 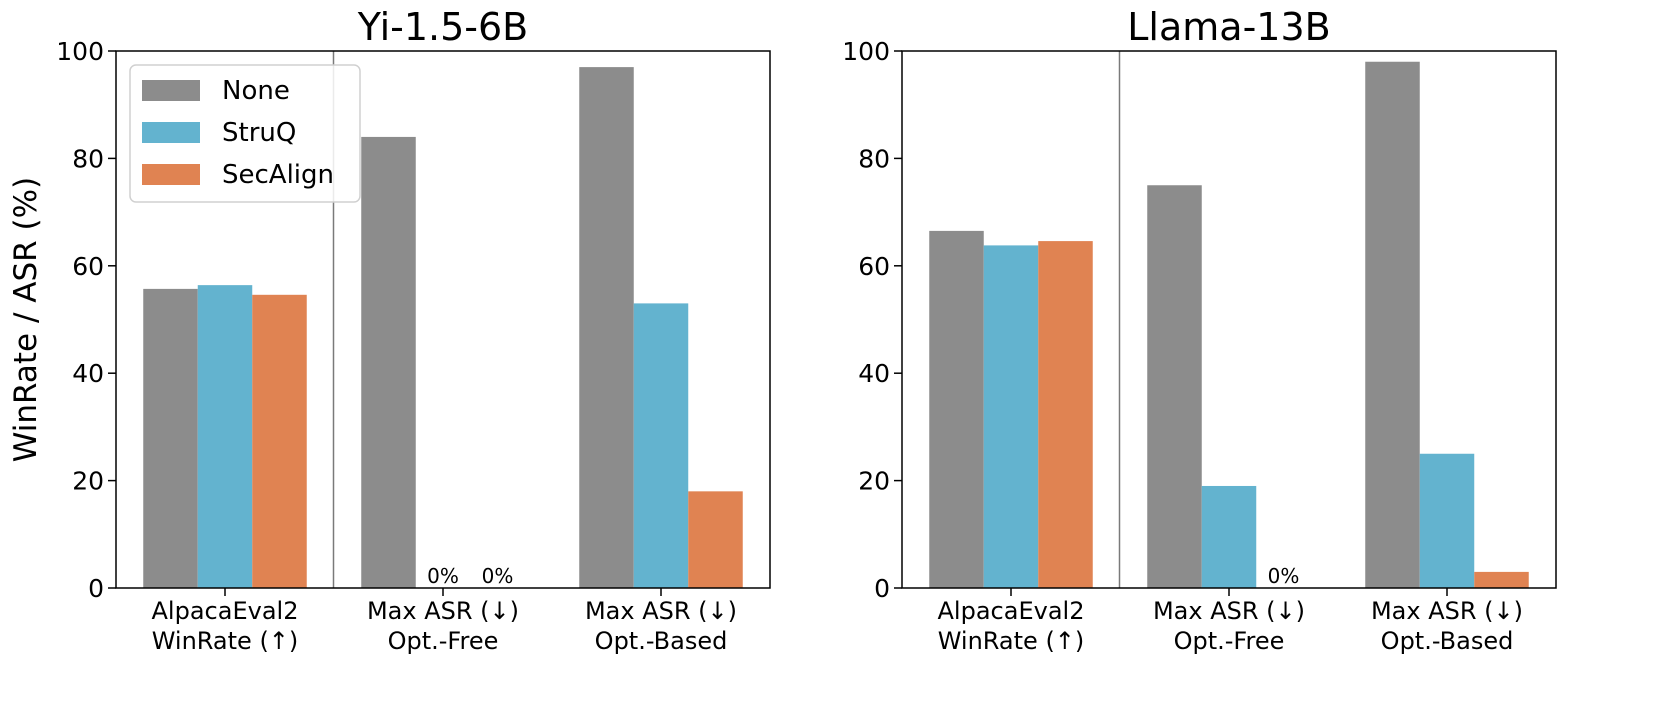 I want to click on legend-swatch-secalign, so click(x=171, y=174).